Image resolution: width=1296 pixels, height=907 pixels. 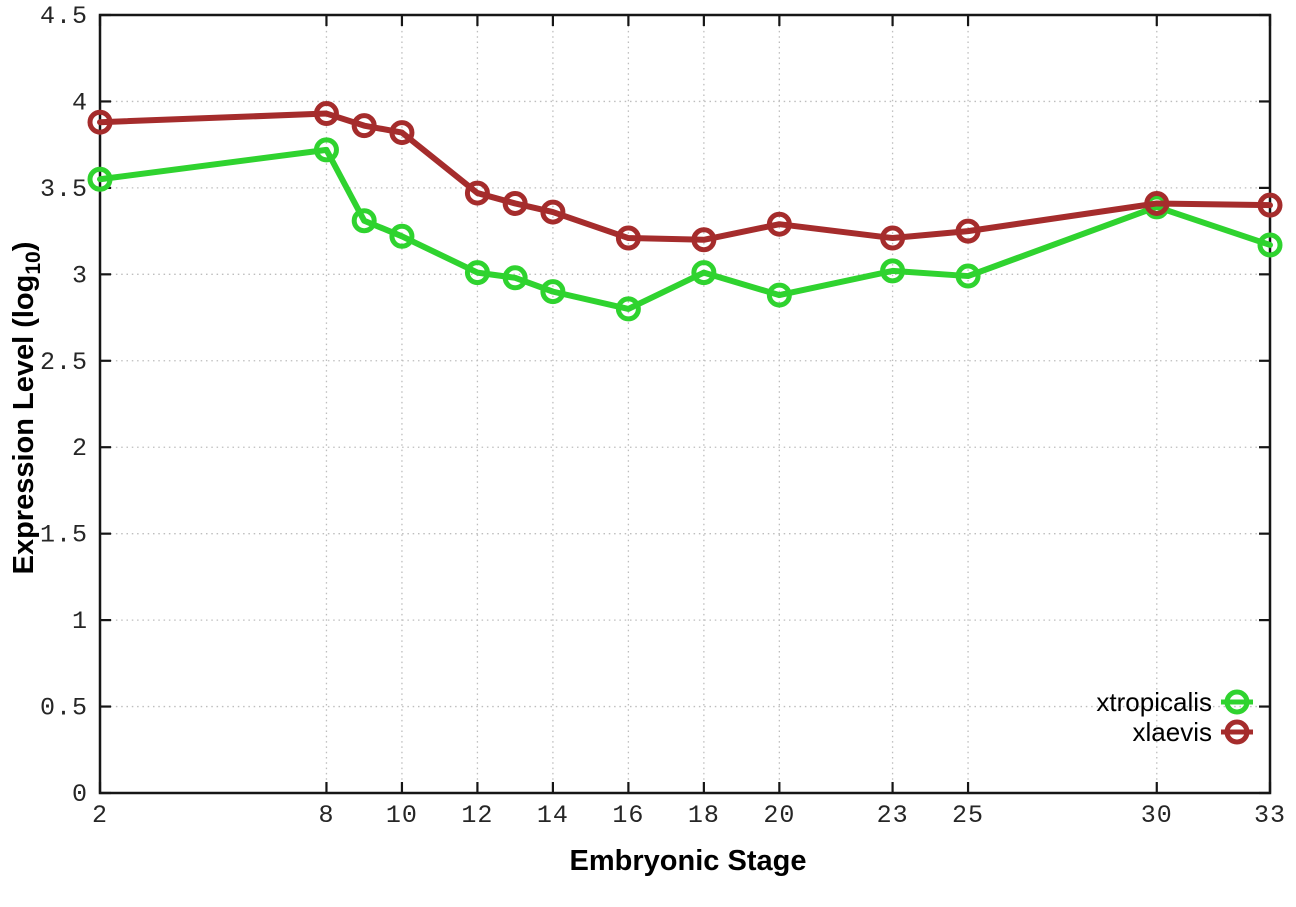 I want to click on y-tick-label: 2.5, so click(x=64, y=362).